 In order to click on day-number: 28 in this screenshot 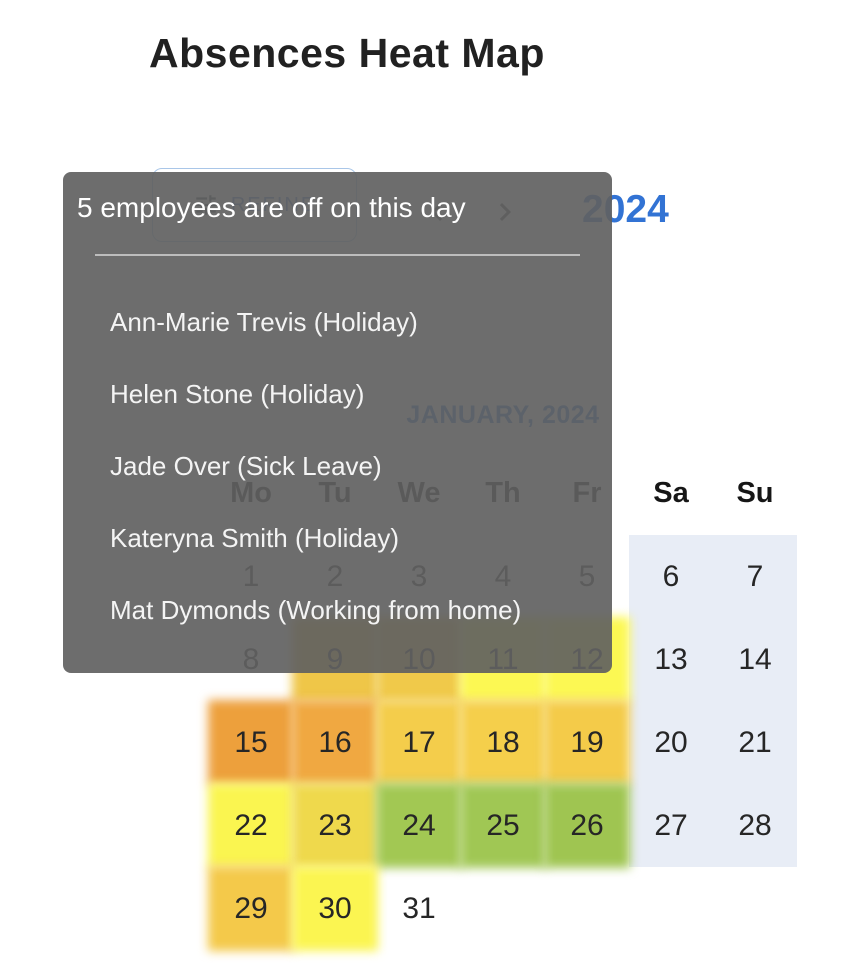, I will do `click(755, 825)`.